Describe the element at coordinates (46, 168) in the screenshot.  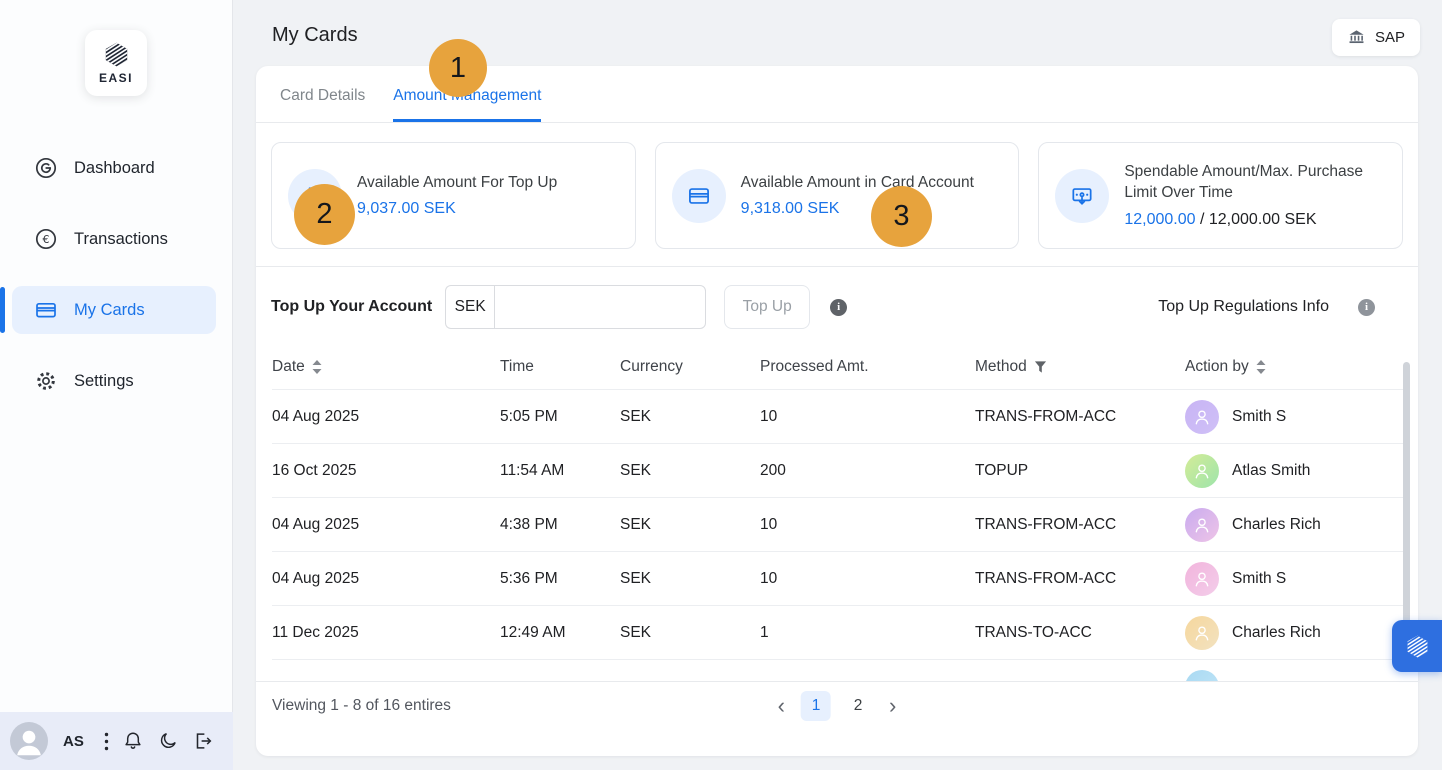
I see `dashboard-icon` at that location.